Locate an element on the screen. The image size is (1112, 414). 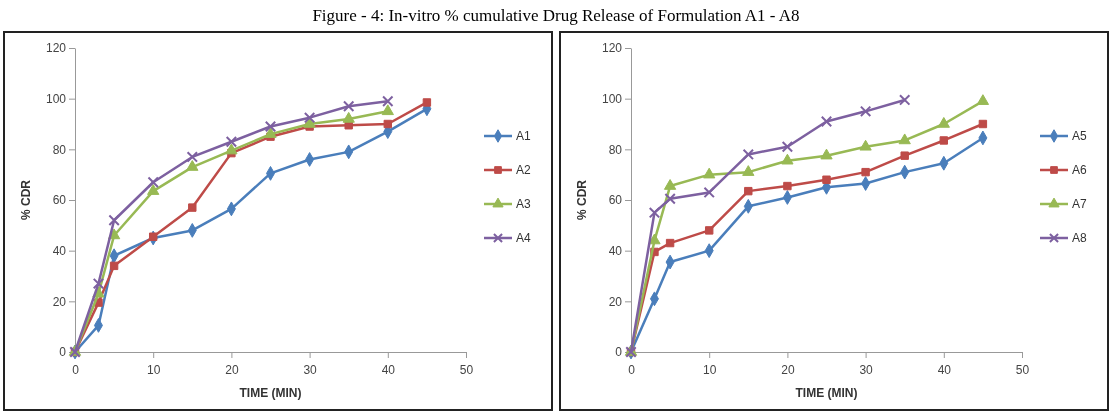
legend-label: A3 is located at coordinates (523, 204).